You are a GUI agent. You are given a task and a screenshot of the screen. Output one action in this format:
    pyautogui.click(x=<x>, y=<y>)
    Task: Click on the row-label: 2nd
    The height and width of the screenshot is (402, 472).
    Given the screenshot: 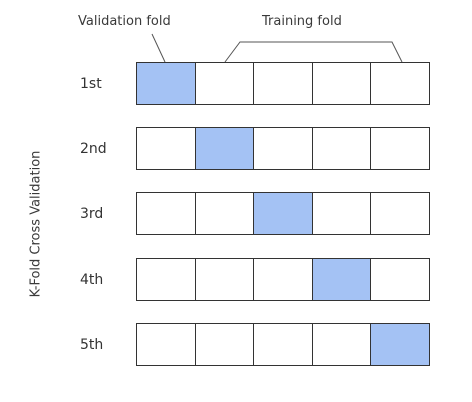 What is the action you would take?
    pyautogui.click(x=93, y=149)
    